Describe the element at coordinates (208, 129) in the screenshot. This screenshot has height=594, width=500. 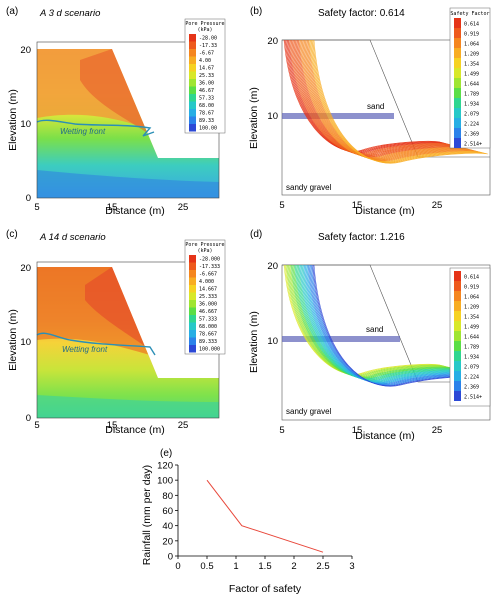
I see `legend-value: 100.00` at that location.